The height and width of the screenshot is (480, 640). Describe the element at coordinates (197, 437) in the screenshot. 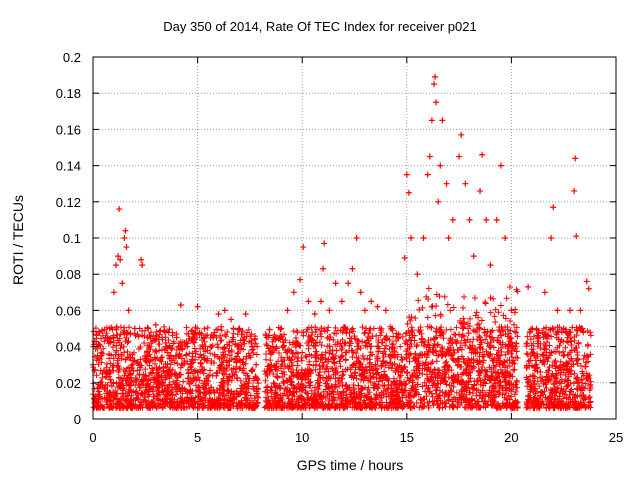

I see `x-tick-label: 5` at that location.